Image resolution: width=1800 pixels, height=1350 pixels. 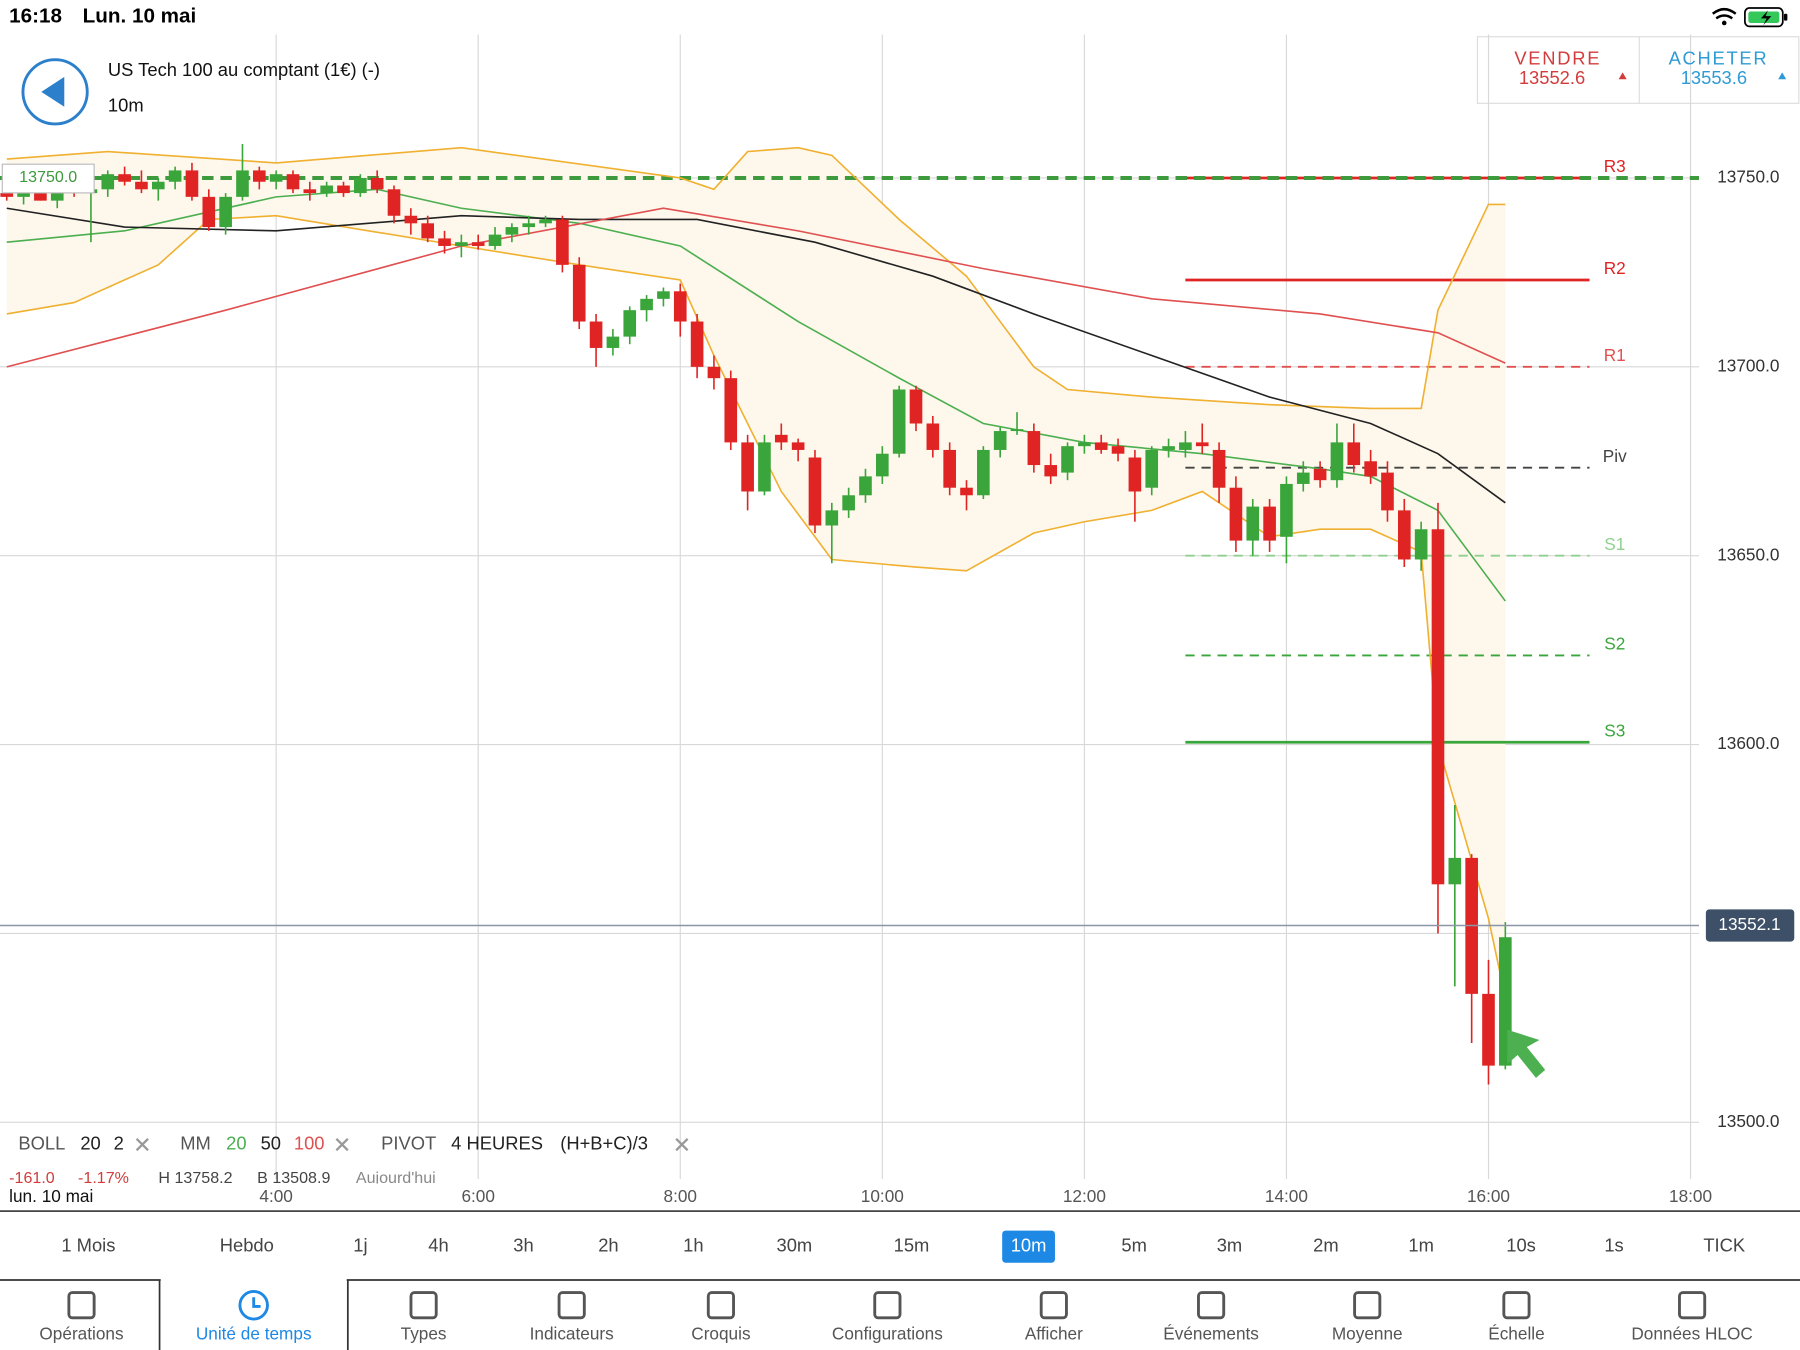 What do you see at coordinates (608, 1245) in the screenshot?
I see `timeframe-option: 2h` at bounding box center [608, 1245].